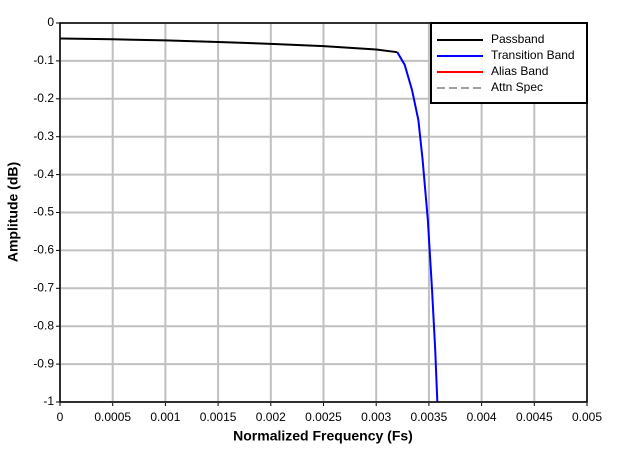 The width and height of the screenshot is (621, 454). I want to click on x-tick-label: 0.0025, so click(323, 417).